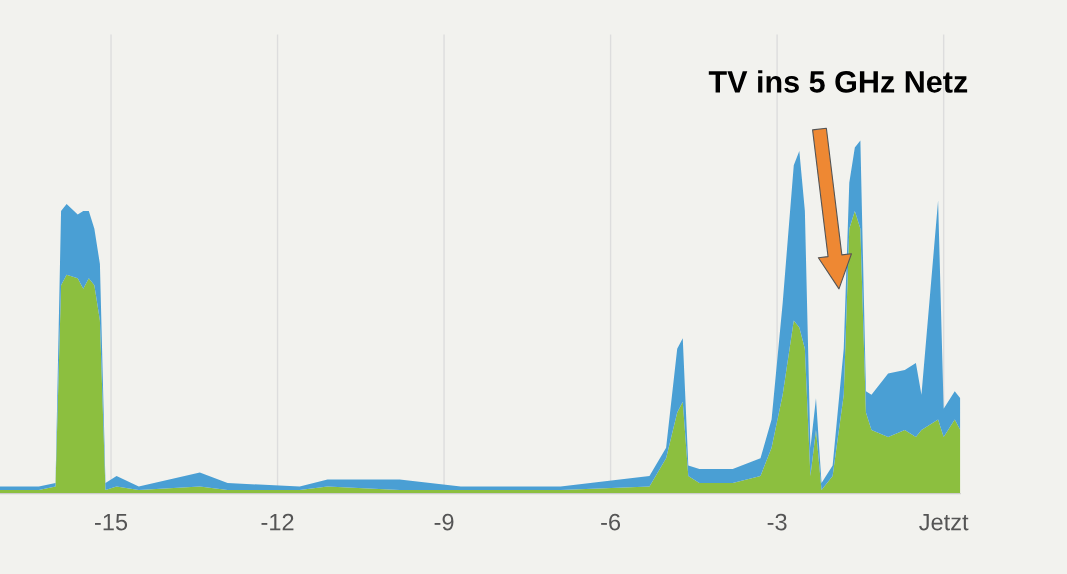 This screenshot has width=1067, height=574. I want to click on text: TV ins 5 GHz Netz, so click(838, 81).